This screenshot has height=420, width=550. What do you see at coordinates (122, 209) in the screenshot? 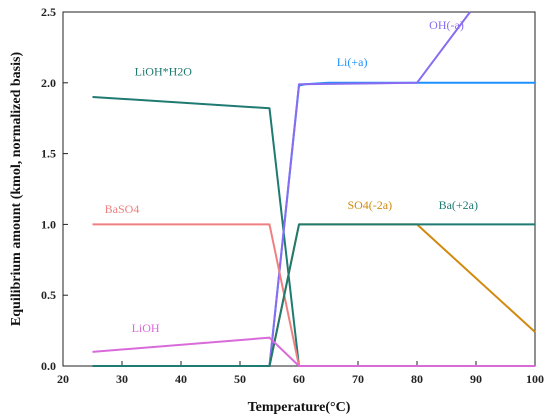
I see `series-label: BaSO4` at bounding box center [122, 209].